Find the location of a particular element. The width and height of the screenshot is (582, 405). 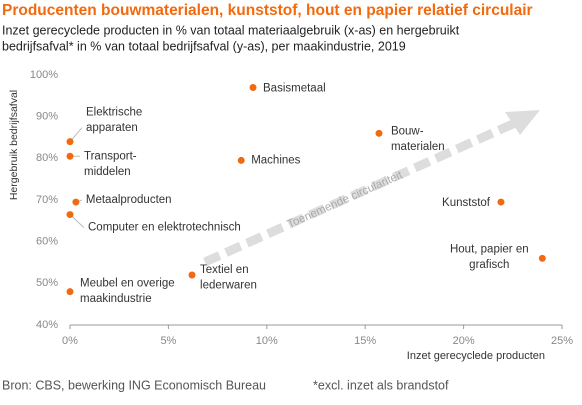

point-label: materialen is located at coordinates (418, 147).